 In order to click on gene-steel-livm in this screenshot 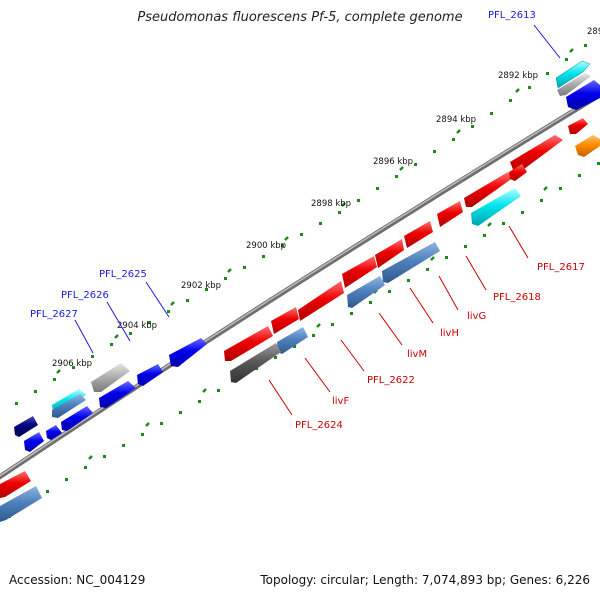, I will do `click(366, 292)`.